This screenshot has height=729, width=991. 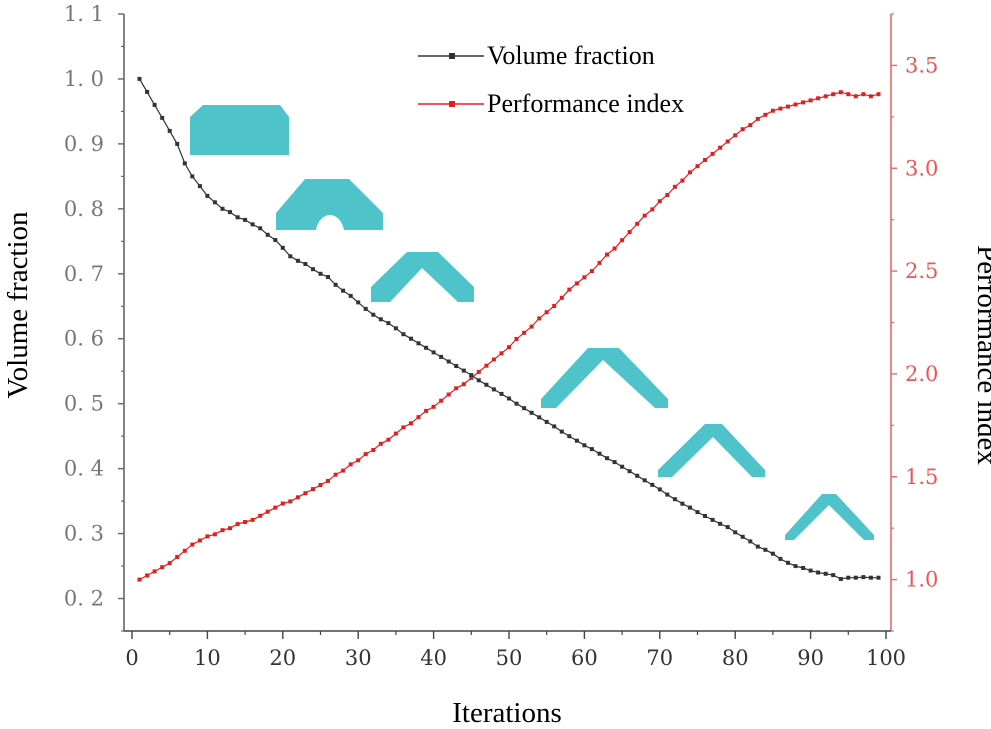 What do you see at coordinates (84, 14) in the screenshot?
I see `left-tick-label: 1. 1` at bounding box center [84, 14].